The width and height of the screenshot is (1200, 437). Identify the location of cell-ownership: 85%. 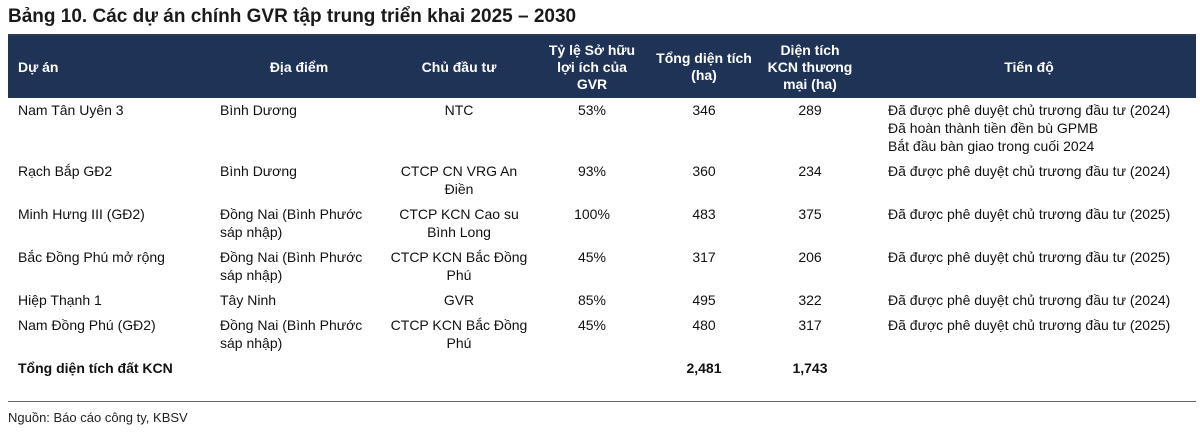
(592, 300).